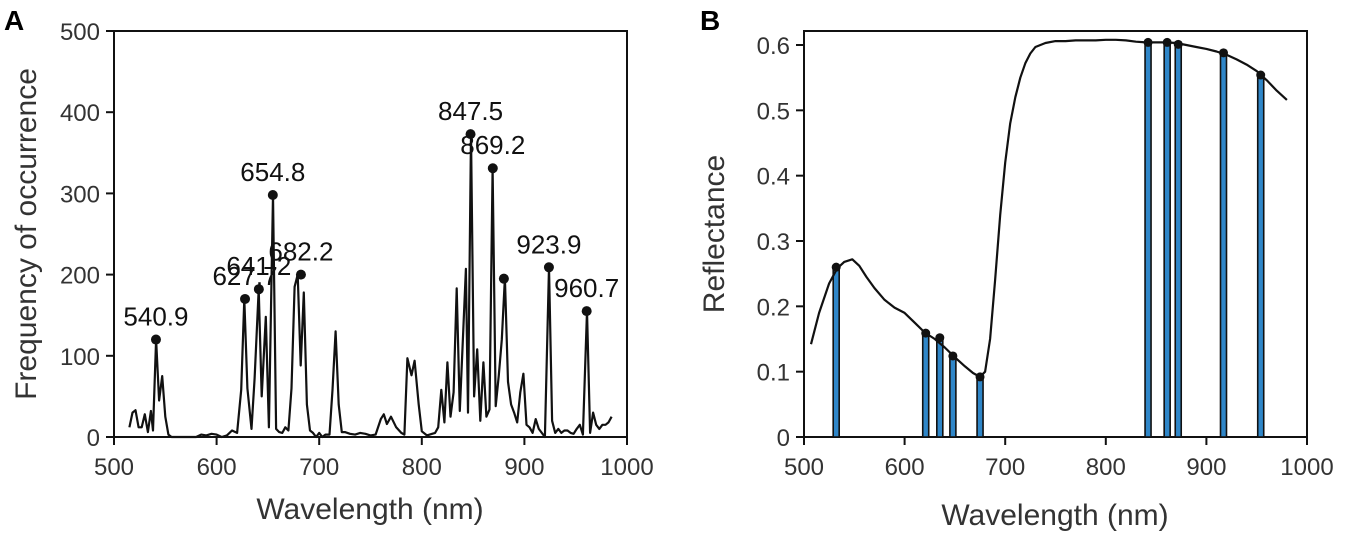 This screenshot has width=1350, height=536. What do you see at coordinates (773, 373) in the screenshot?
I see `panel-b-y-tick-label: 0.1` at bounding box center [773, 373].